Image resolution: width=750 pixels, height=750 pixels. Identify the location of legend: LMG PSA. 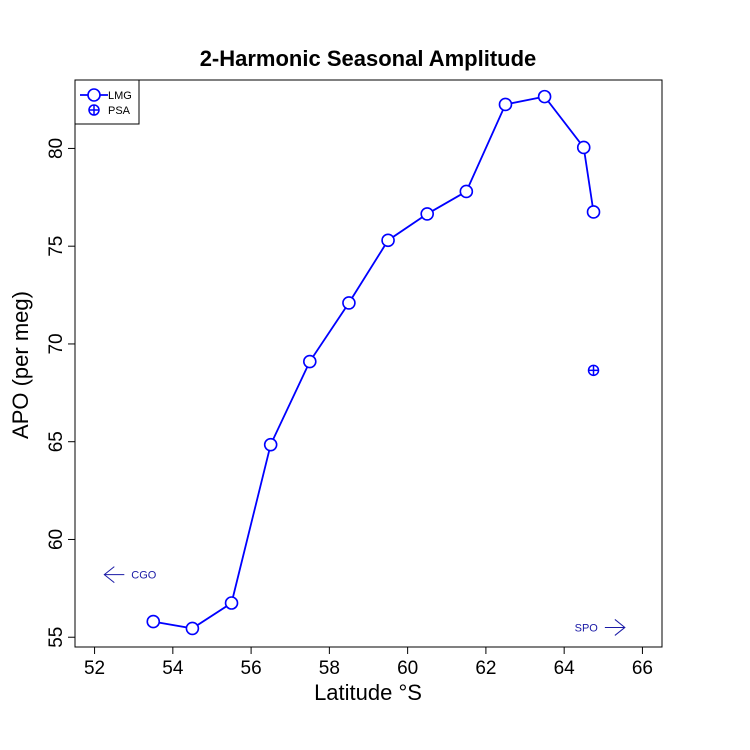
(107, 102).